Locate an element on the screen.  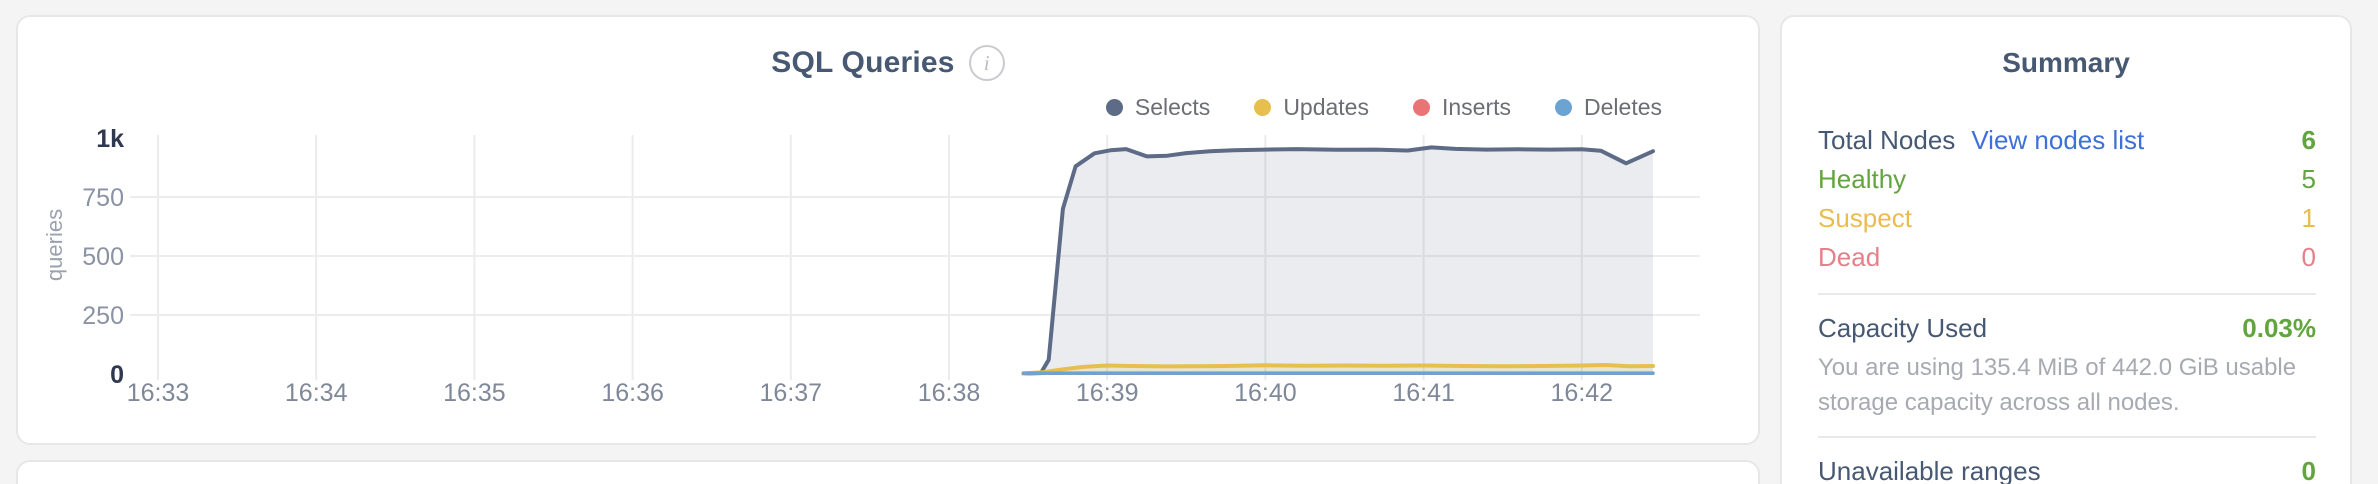
legend-dot-updates is located at coordinates (1263, 107).